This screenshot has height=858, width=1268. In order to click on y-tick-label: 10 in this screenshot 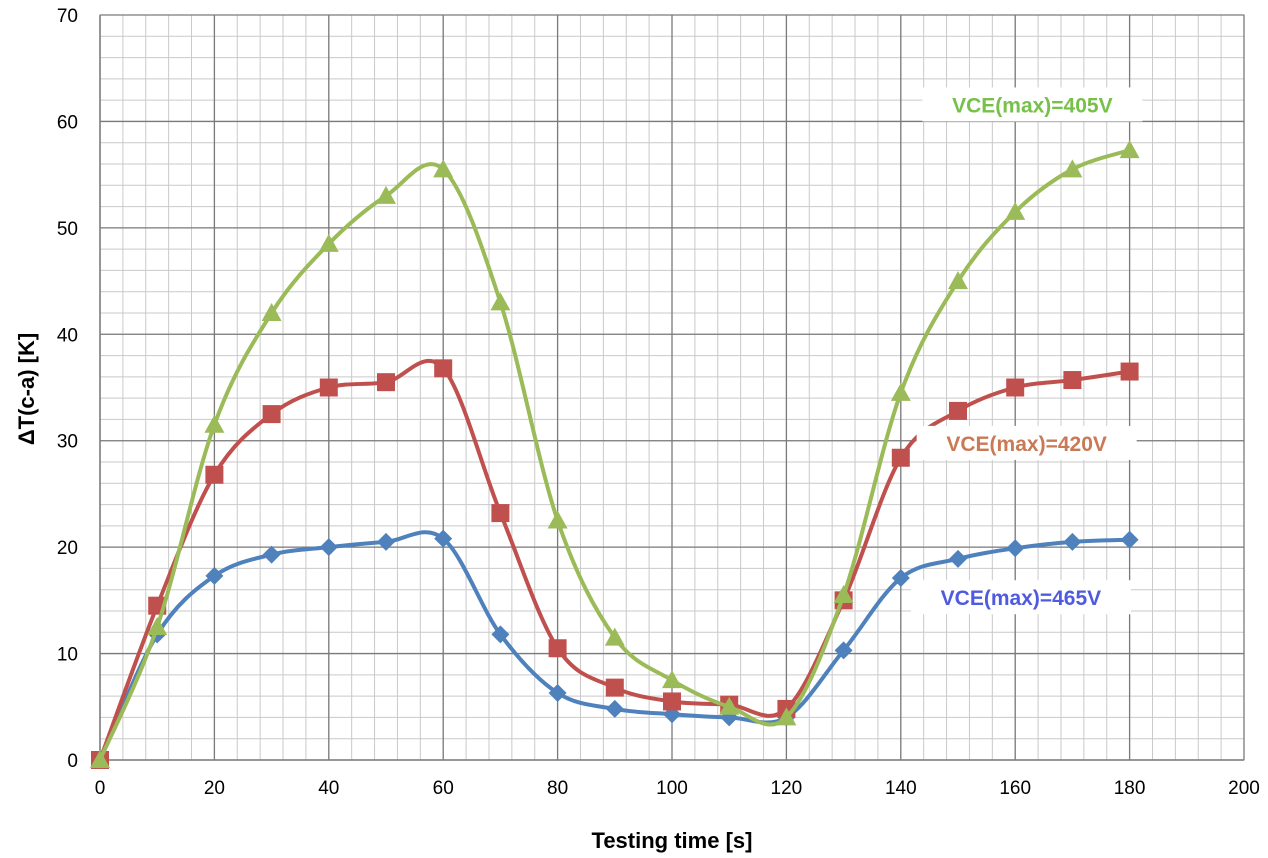, I will do `click(67, 655)`.